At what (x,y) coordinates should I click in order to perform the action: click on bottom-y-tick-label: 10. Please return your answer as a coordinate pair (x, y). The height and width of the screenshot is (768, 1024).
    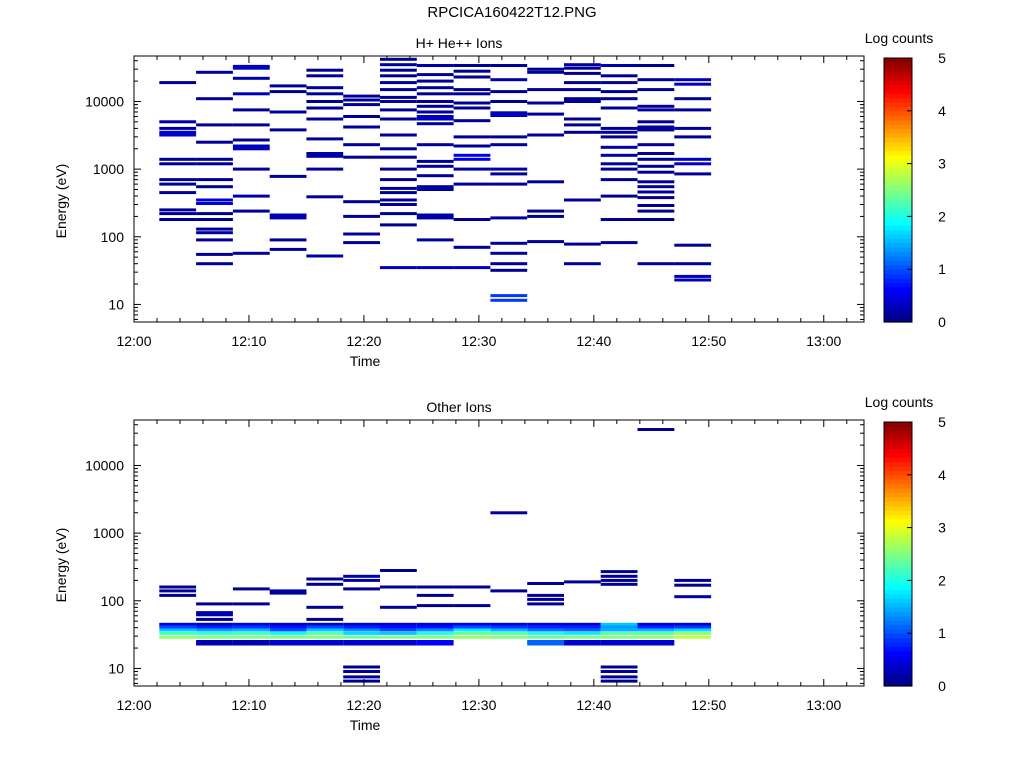
    Looking at the image, I should click on (116, 668).